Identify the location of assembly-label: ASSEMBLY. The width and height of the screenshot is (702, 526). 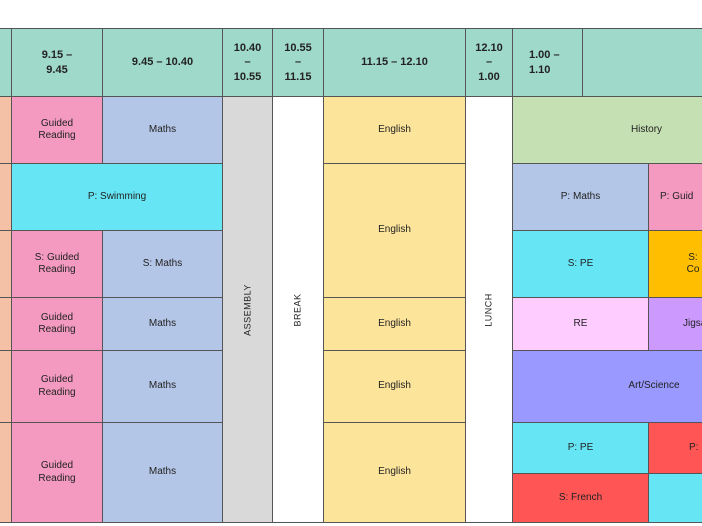
(246, 309).